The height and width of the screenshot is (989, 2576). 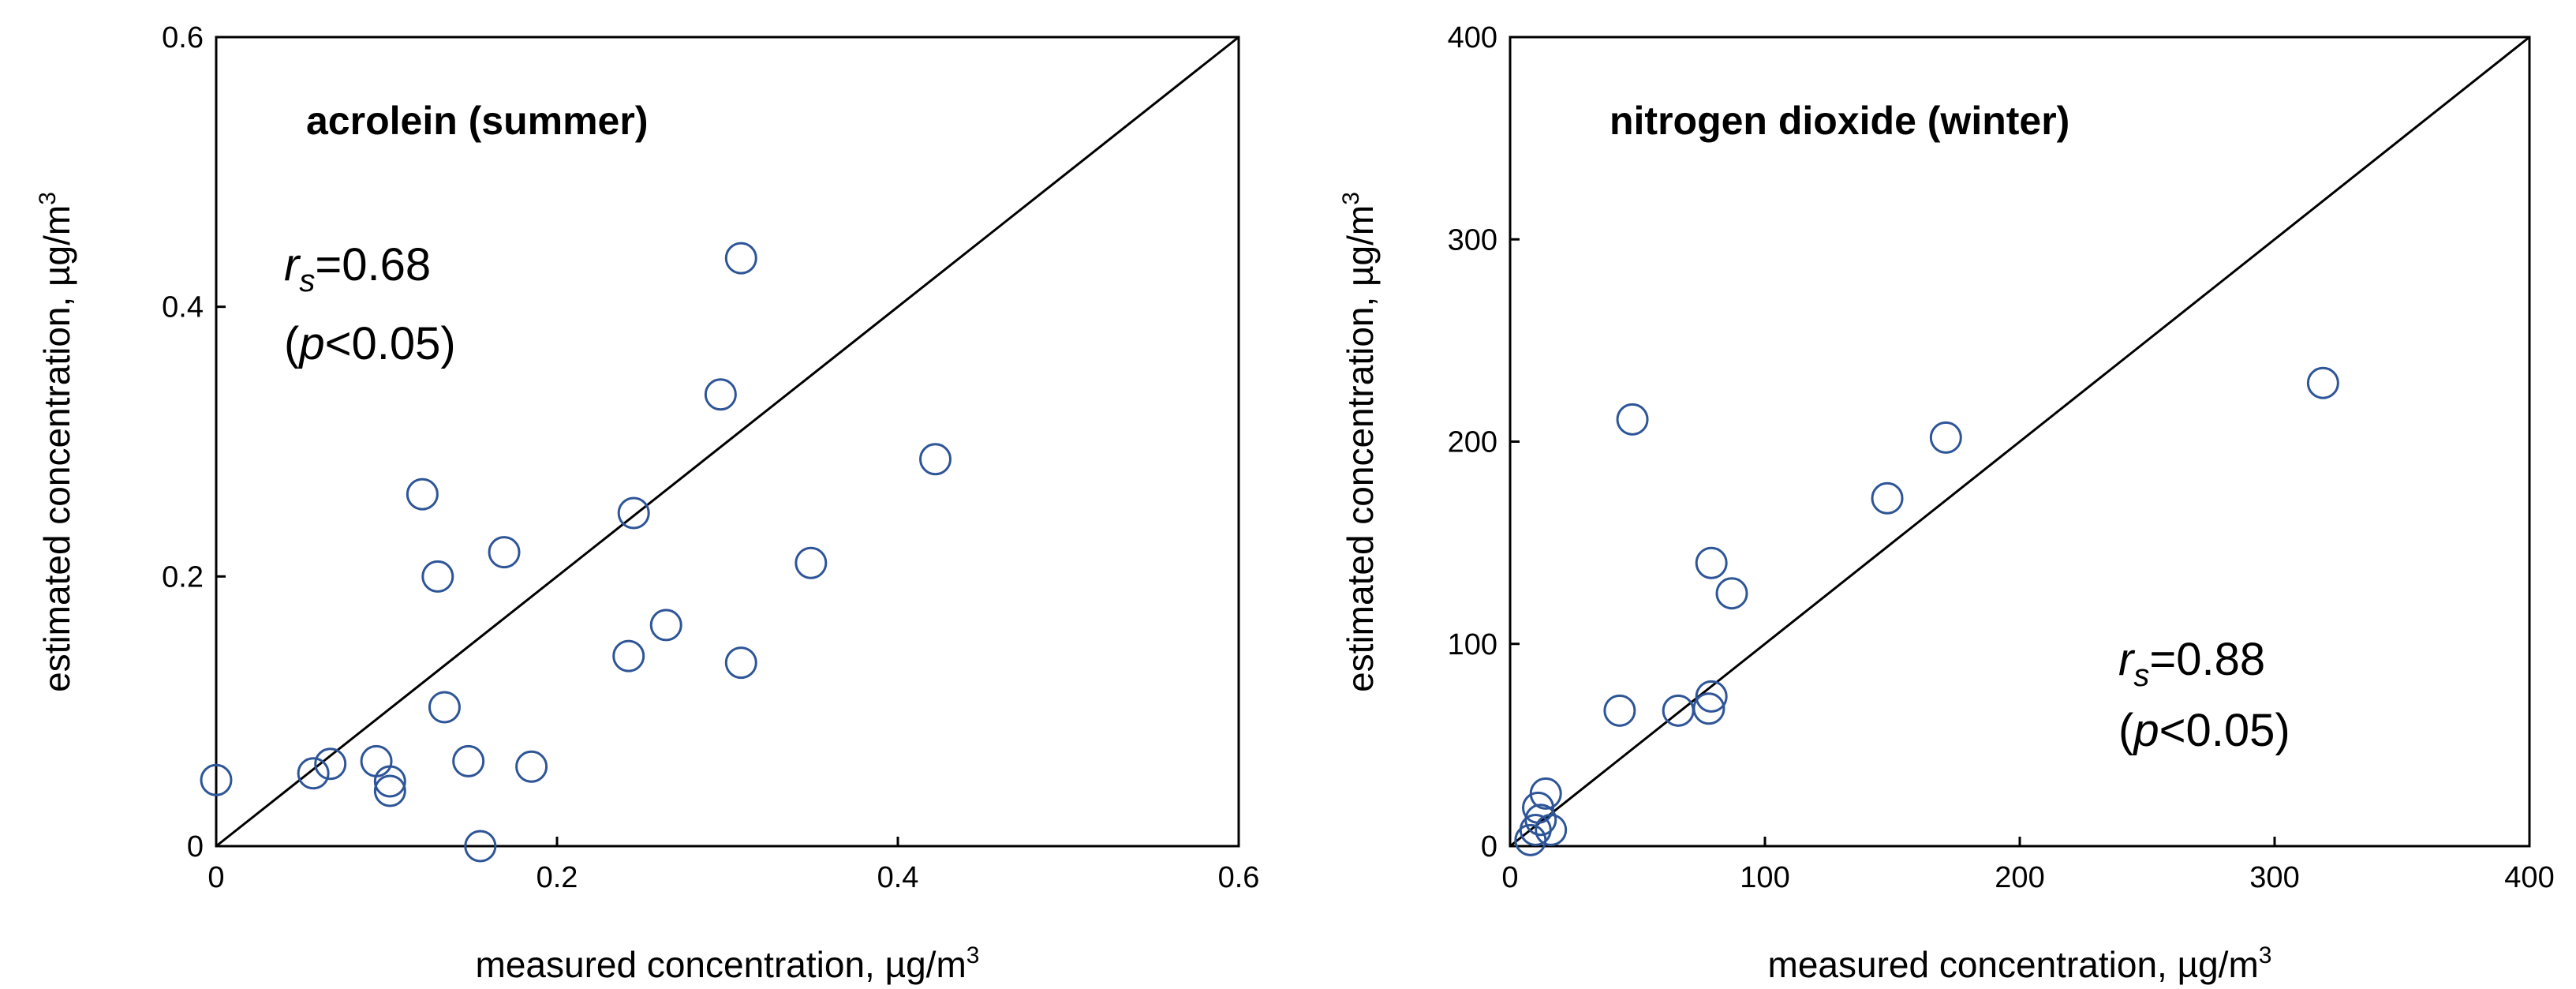 What do you see at coordinates (2204, 731) in the screenshot?
I see `no2-p-value: (p<0.05)` at bounding box center [2204, 731].